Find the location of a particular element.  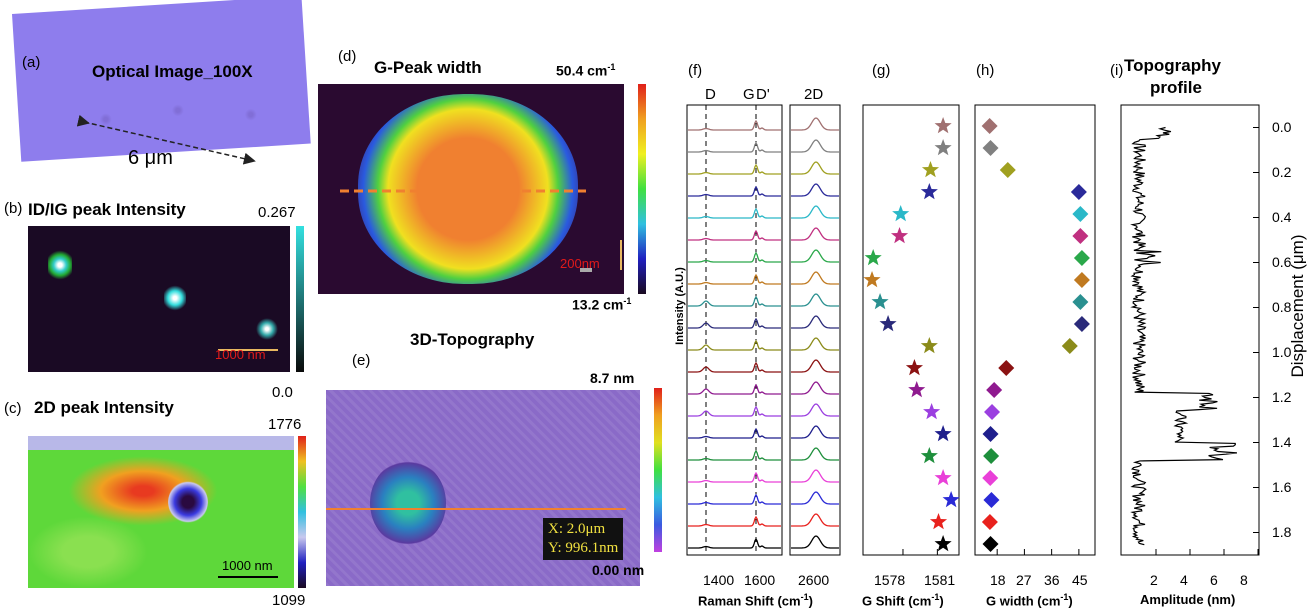

spectra-tick-2600: 2600 is located at coordinates (814, 580).